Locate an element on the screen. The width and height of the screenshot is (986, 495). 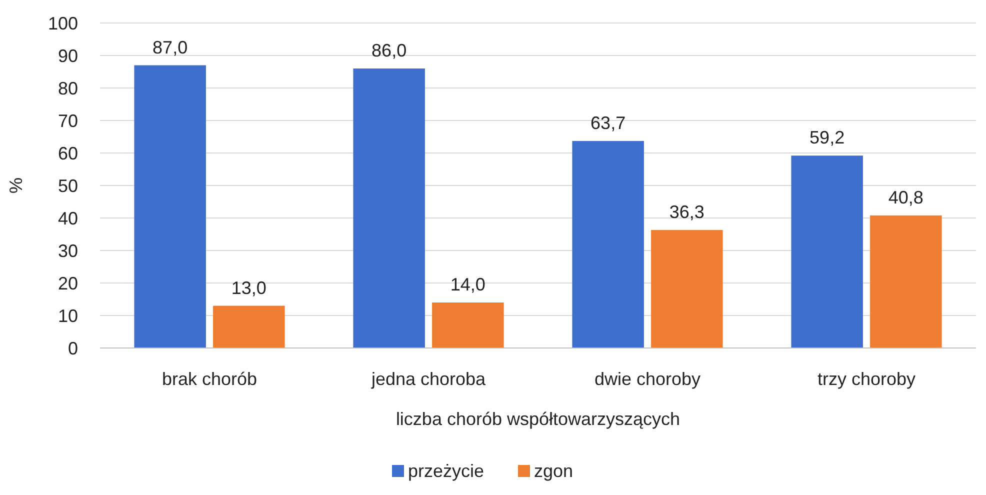
x-tick-label: brak chorób is located at coordinates (210, 379).